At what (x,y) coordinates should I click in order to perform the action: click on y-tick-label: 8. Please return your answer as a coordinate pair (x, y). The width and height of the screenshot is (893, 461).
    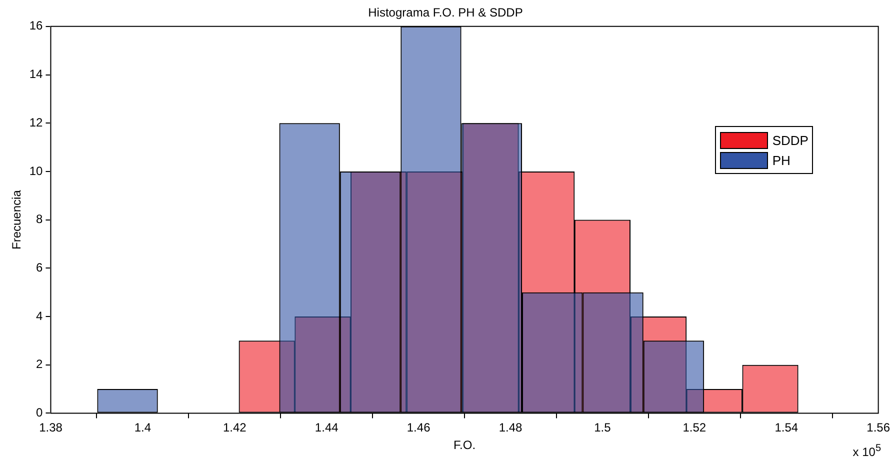
    Looking at the image, I should click on (40, 219).